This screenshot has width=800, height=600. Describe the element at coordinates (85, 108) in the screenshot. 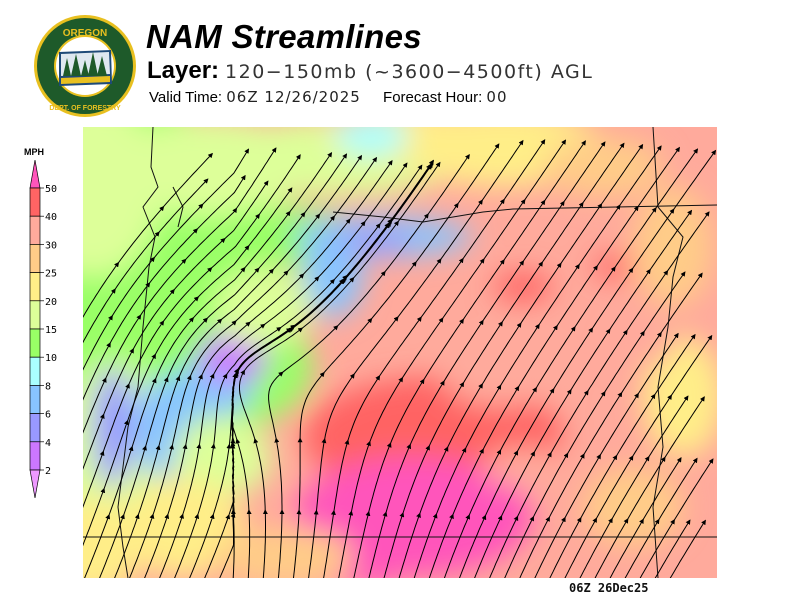

I see `svg-text: DEPT. OF FORESTRY` at that location.